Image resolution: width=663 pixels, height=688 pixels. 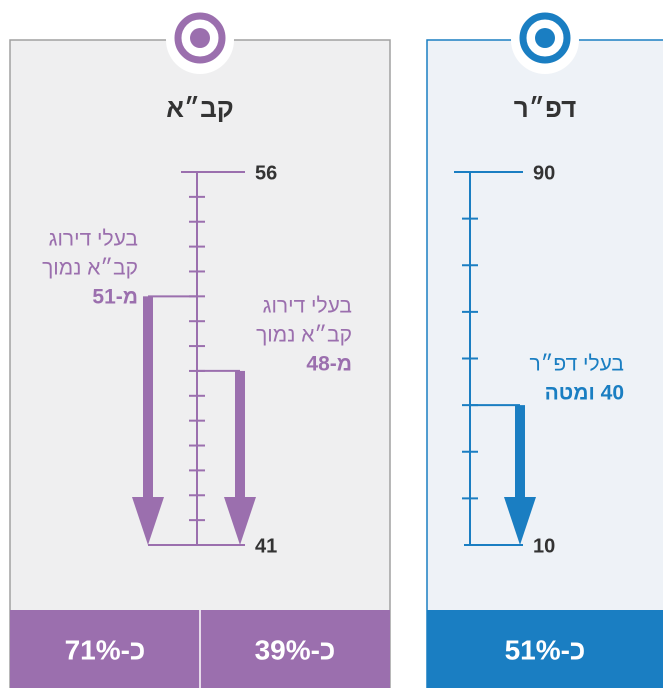 I want to click on footer-value: כ-71%, so click(x=105, y=649).